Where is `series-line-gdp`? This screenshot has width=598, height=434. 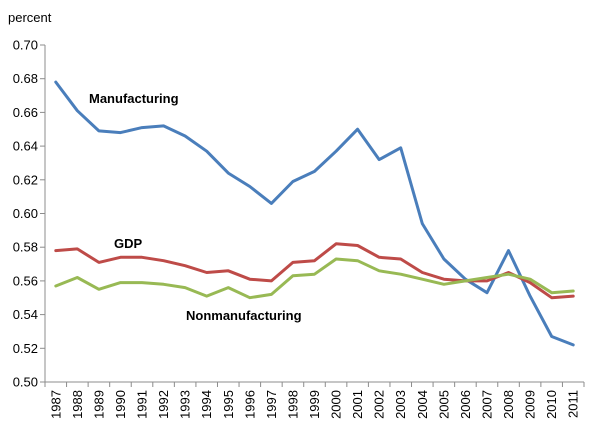 series-line-gdp is located at coordinates (314, 271).